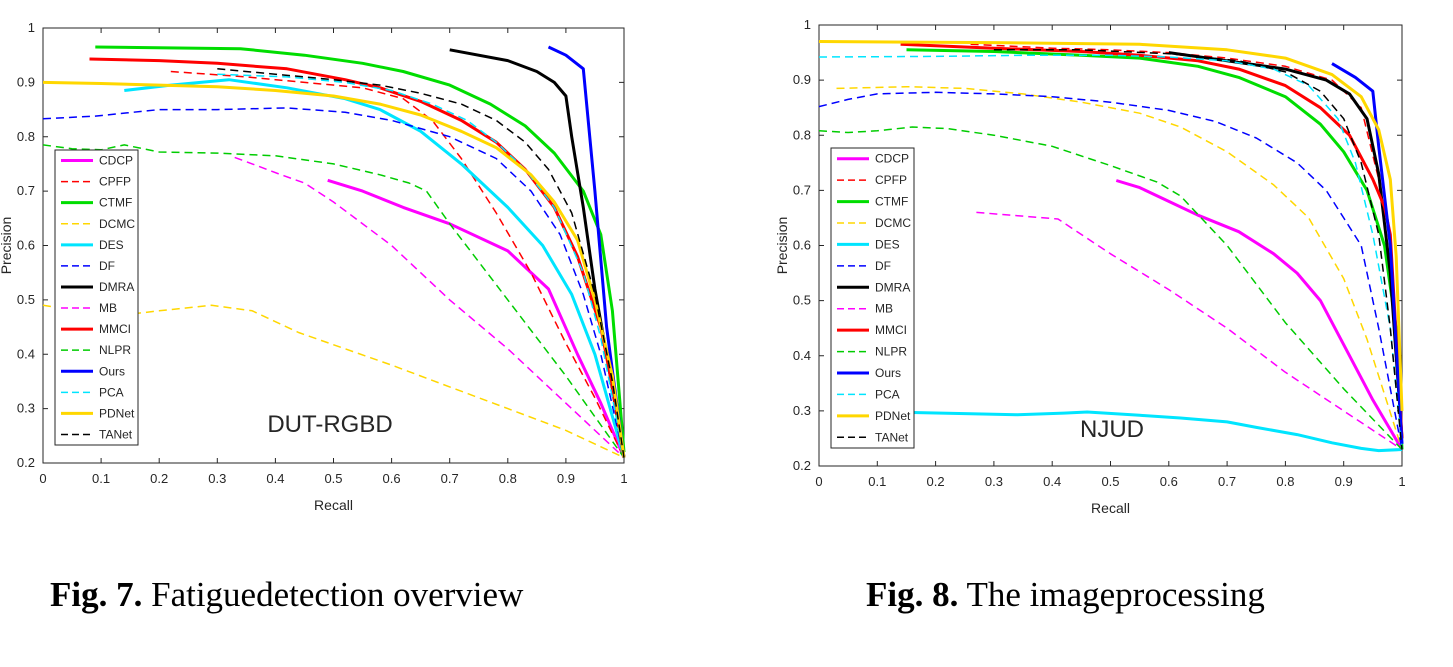 This screenshot has width=1453, height=667. I want to click on series-line-des, so click(1157, 431).